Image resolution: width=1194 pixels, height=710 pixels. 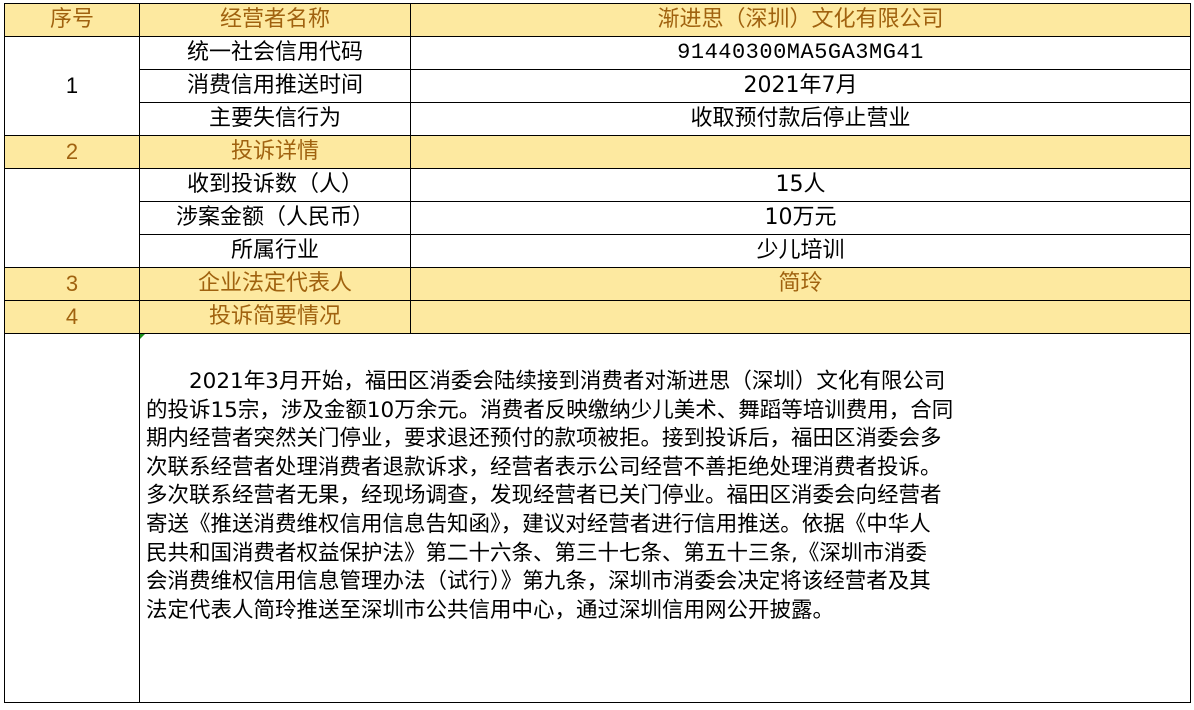 What do you see at coordinates (490, 610) in the screenshot?
I see `summary-line: 法定代表人简玲推送至深圳市公共信用中心，通过深圳信用网公开披露。` at bounding box center [490, 610].